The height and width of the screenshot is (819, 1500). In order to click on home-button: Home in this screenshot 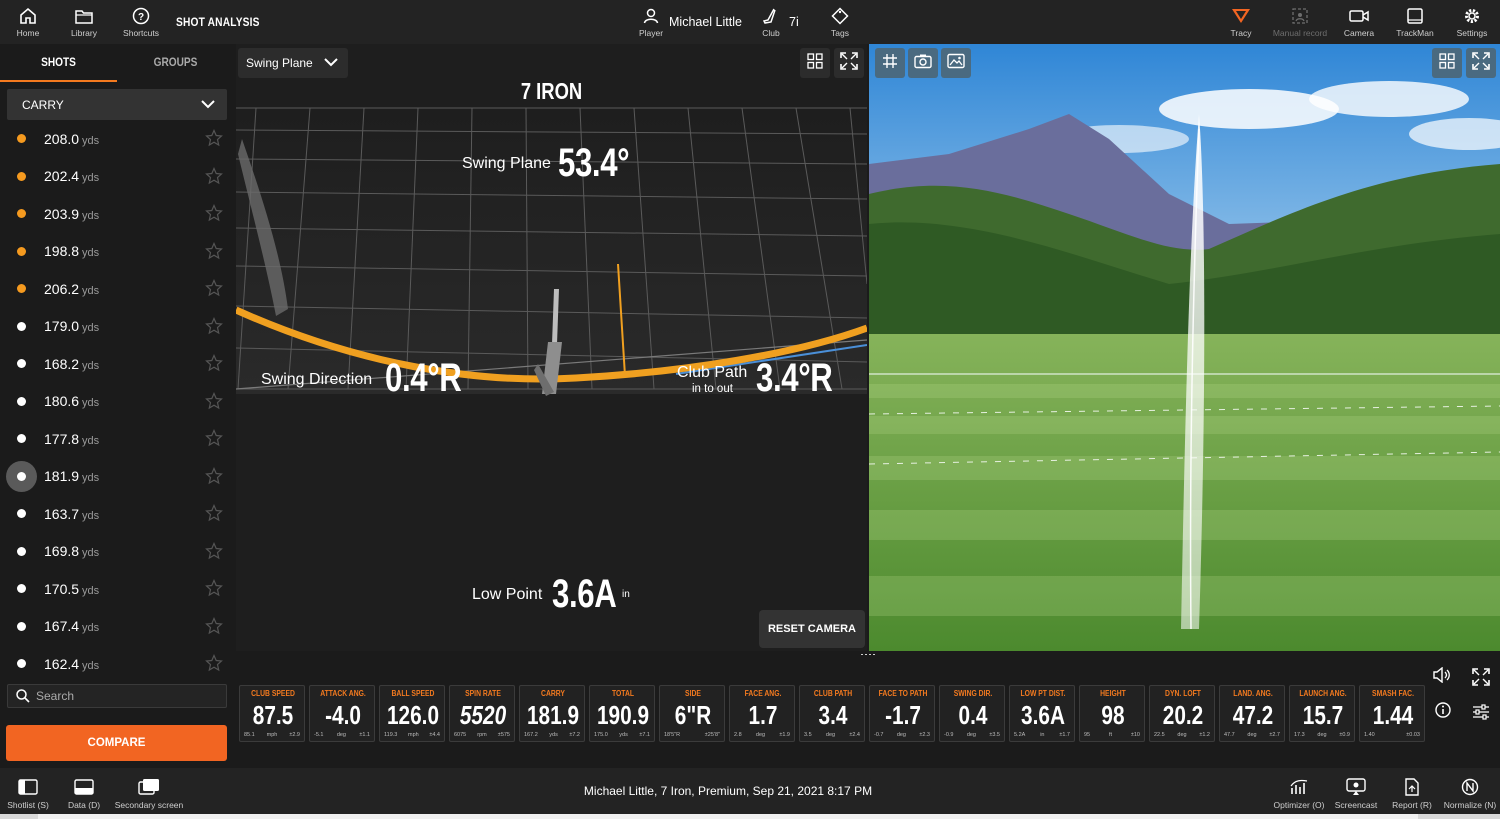, I will do `click(28, 22)`.